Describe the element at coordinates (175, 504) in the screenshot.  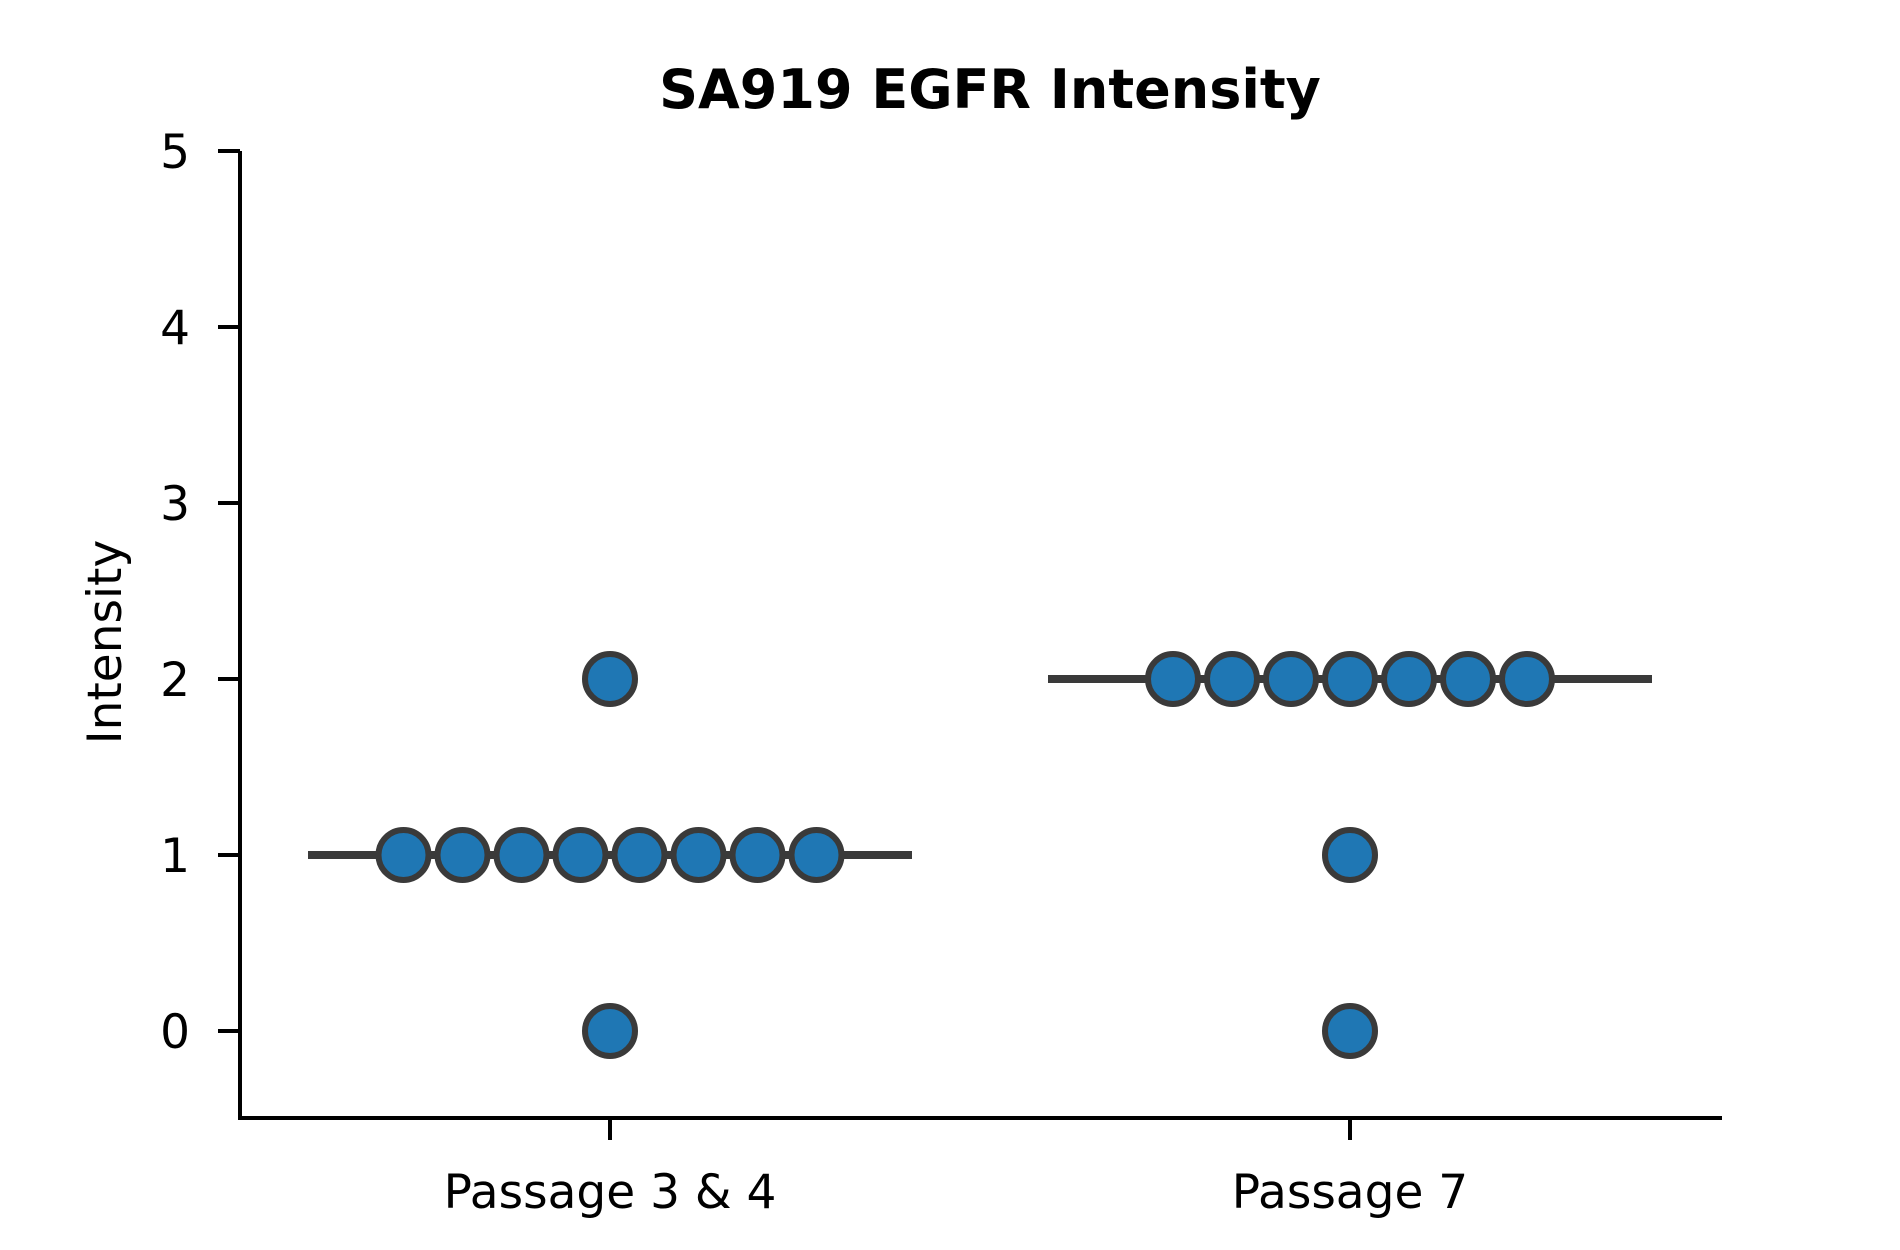
I see `y-tick-label: 3` at that location.